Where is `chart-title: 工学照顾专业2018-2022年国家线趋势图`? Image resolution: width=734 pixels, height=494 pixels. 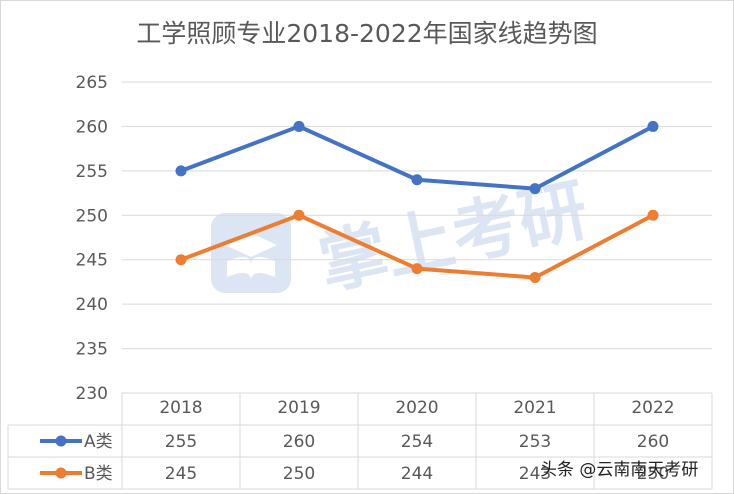 chart-title: 工学照顾专业2018-2022年国家线趋势图 is located at coordinates (367, 33).